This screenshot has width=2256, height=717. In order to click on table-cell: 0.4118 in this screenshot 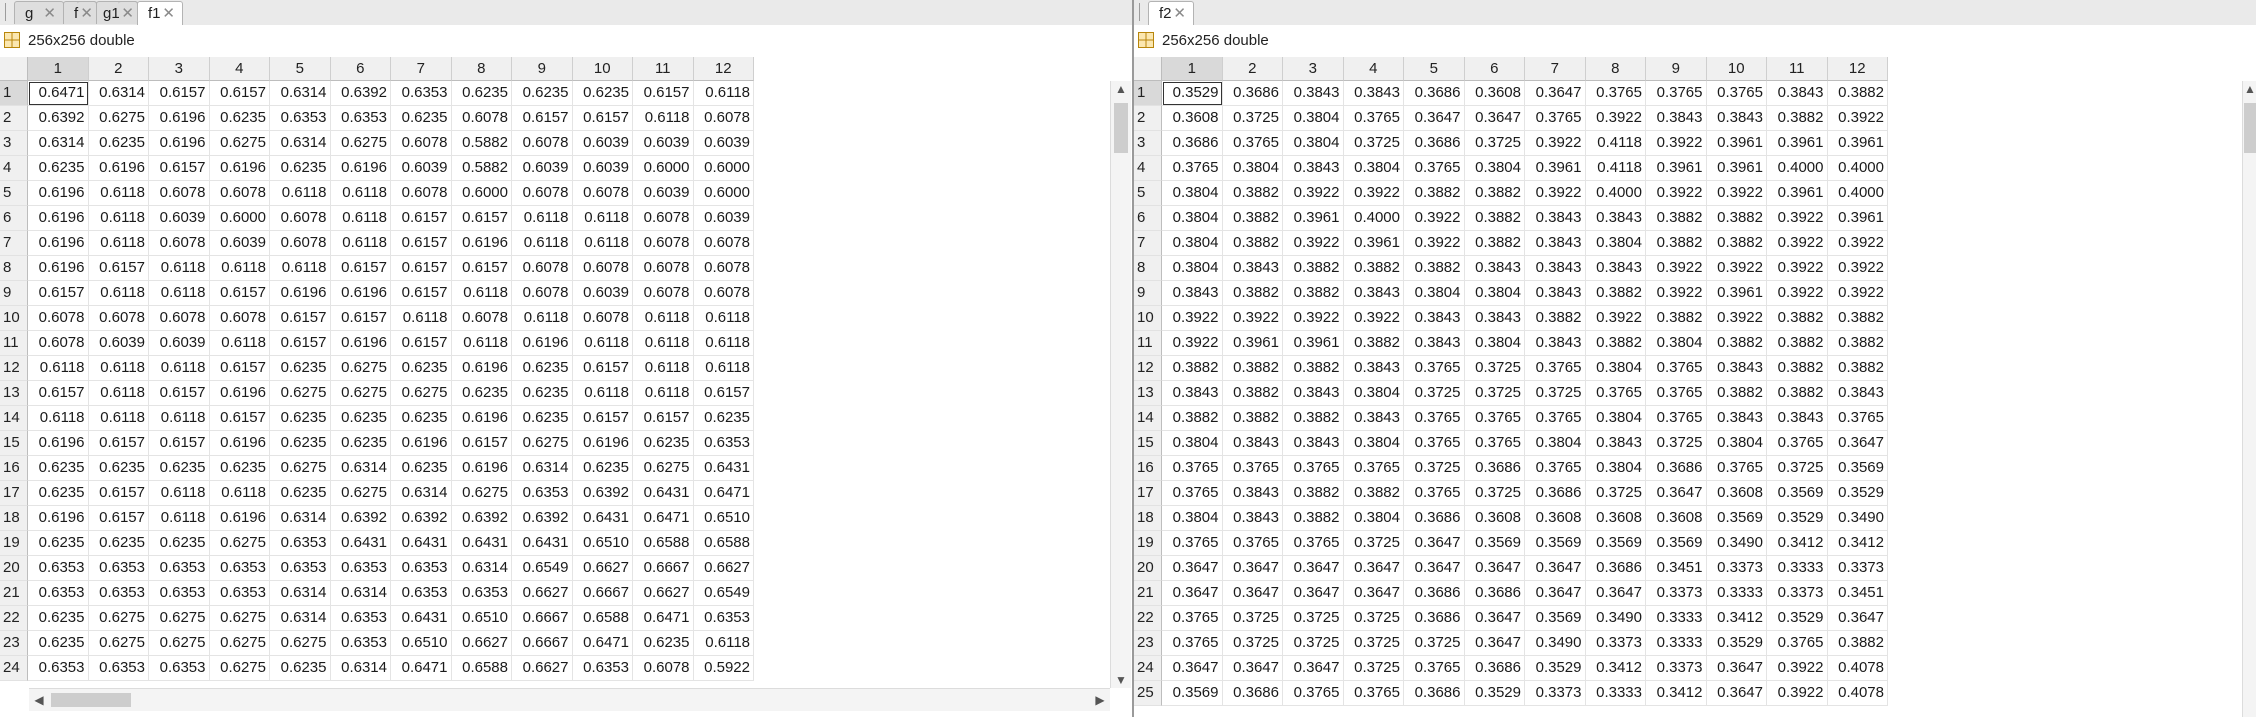, I will do `click(1615, 168)`.